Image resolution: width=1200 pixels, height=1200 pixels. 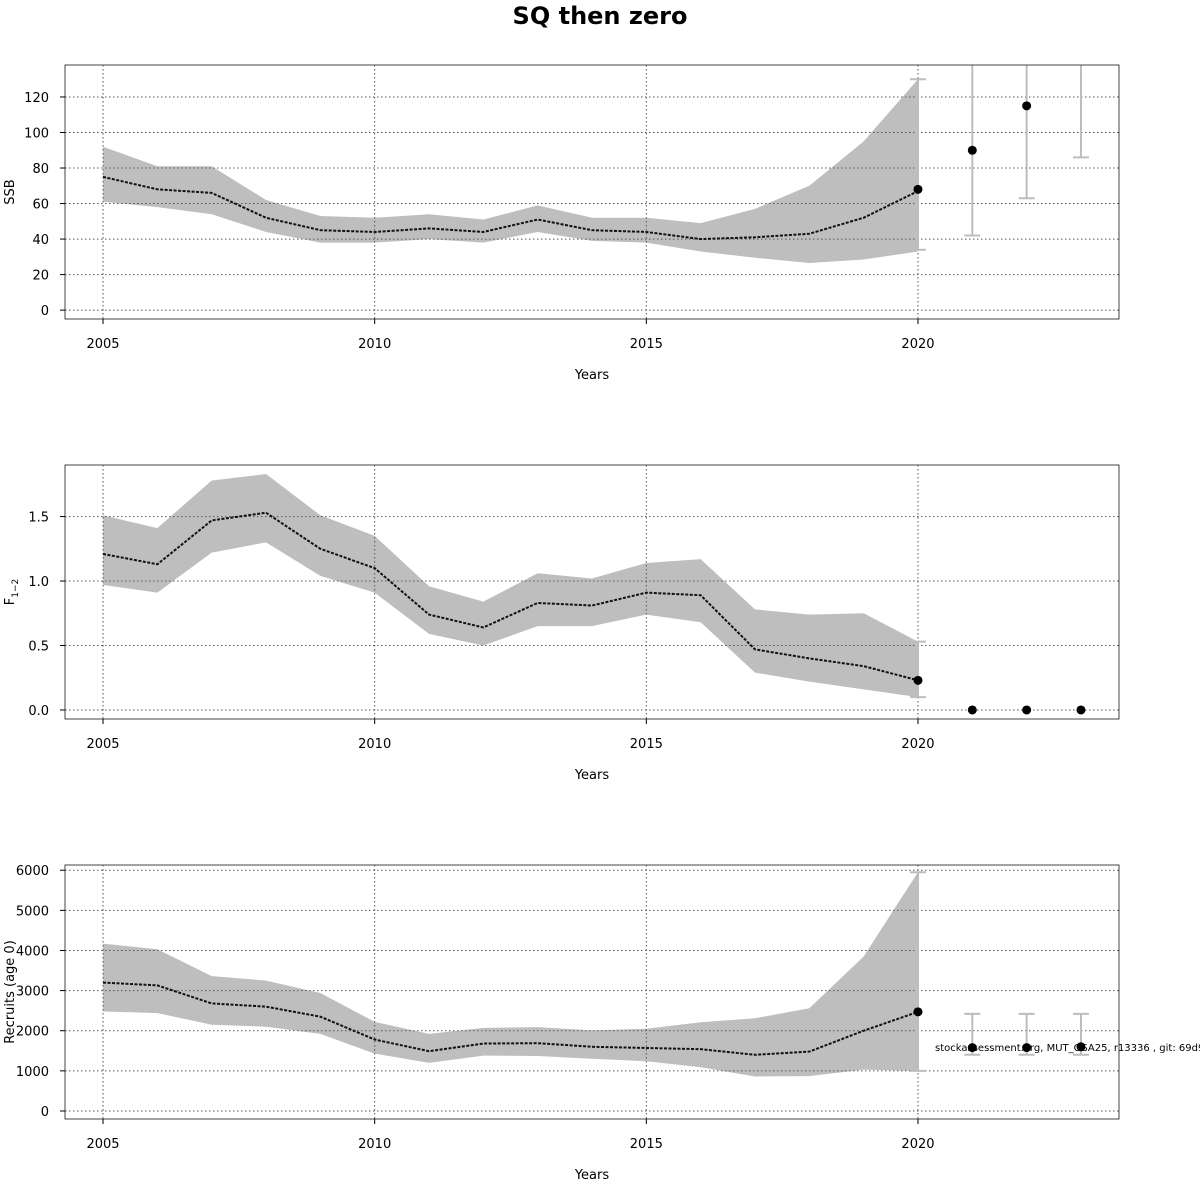 I want to click on ssb-y-tick-label: 40, so click(x=40, y=240).